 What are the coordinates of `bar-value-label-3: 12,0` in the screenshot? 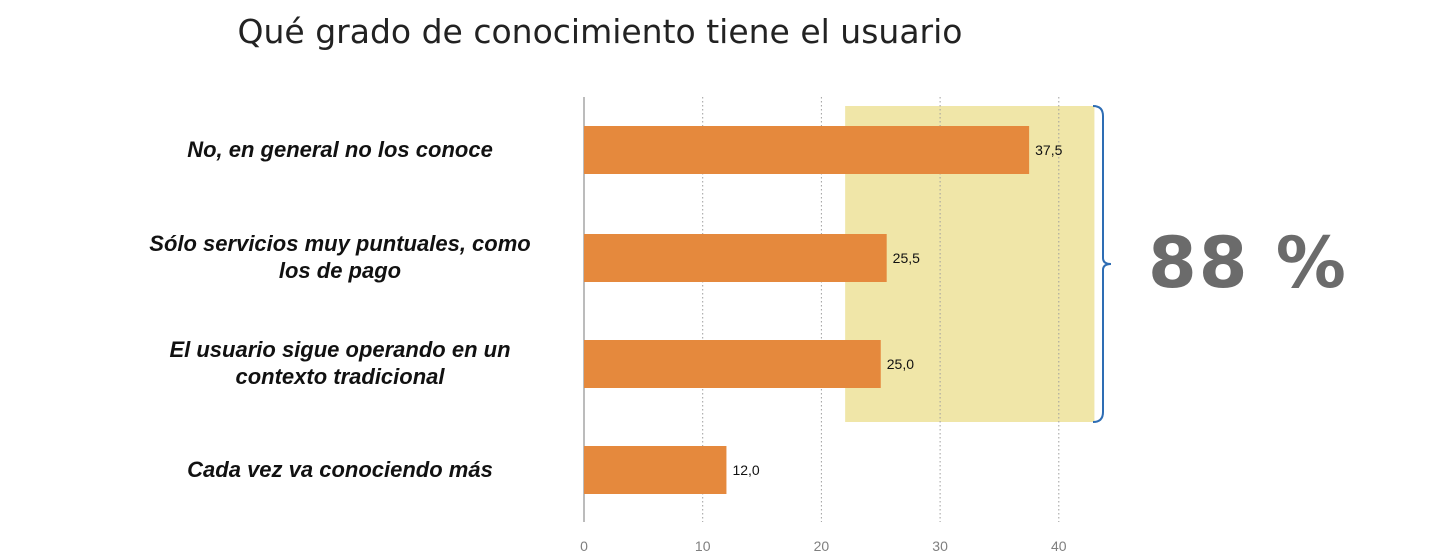 It's located at (745, 470).